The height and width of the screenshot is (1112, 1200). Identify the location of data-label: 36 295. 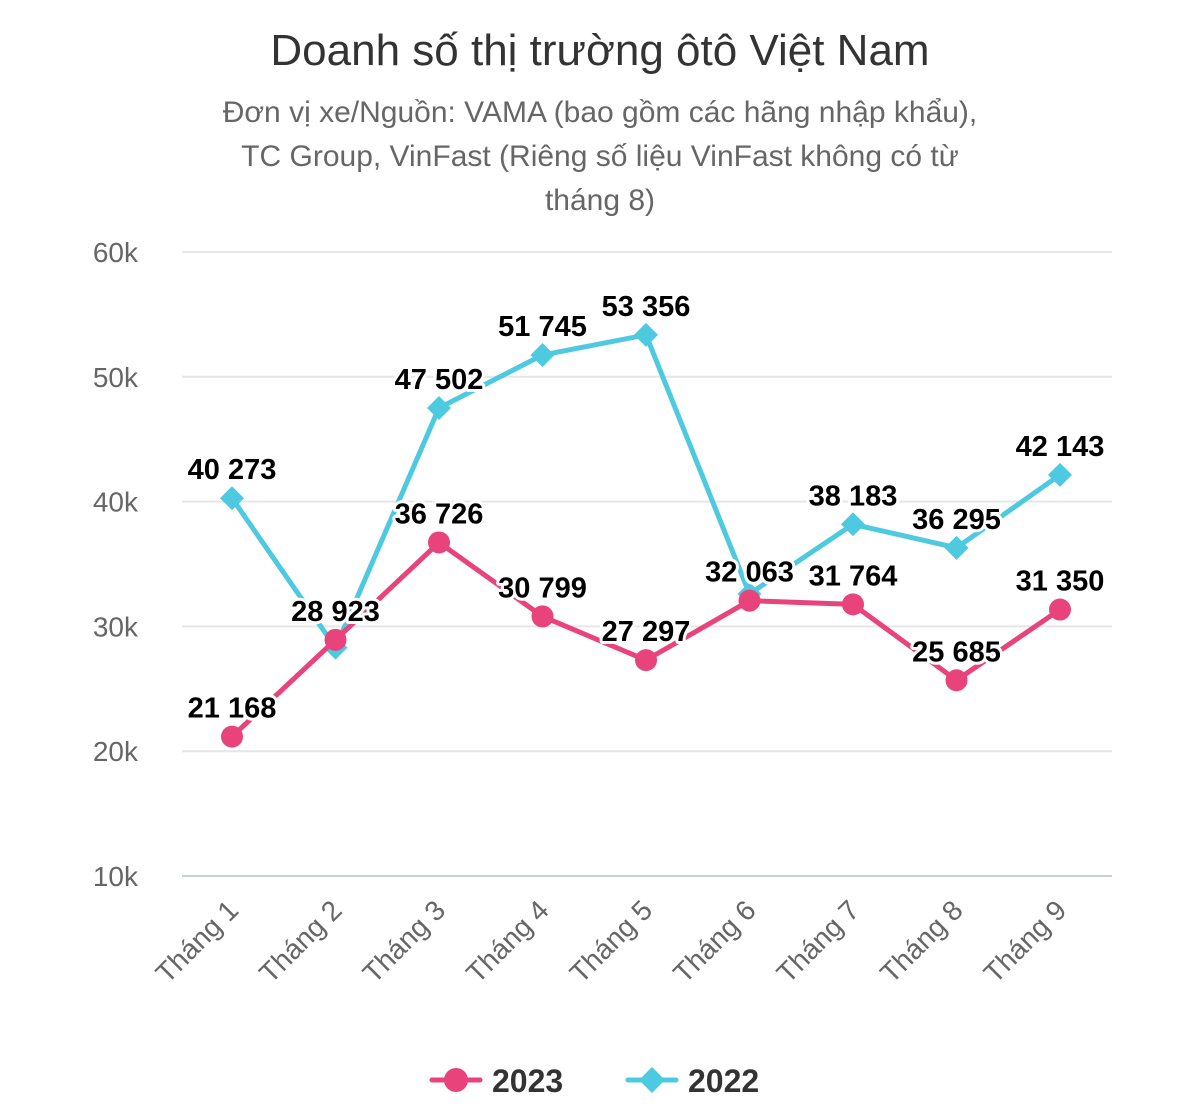
(956, 520).